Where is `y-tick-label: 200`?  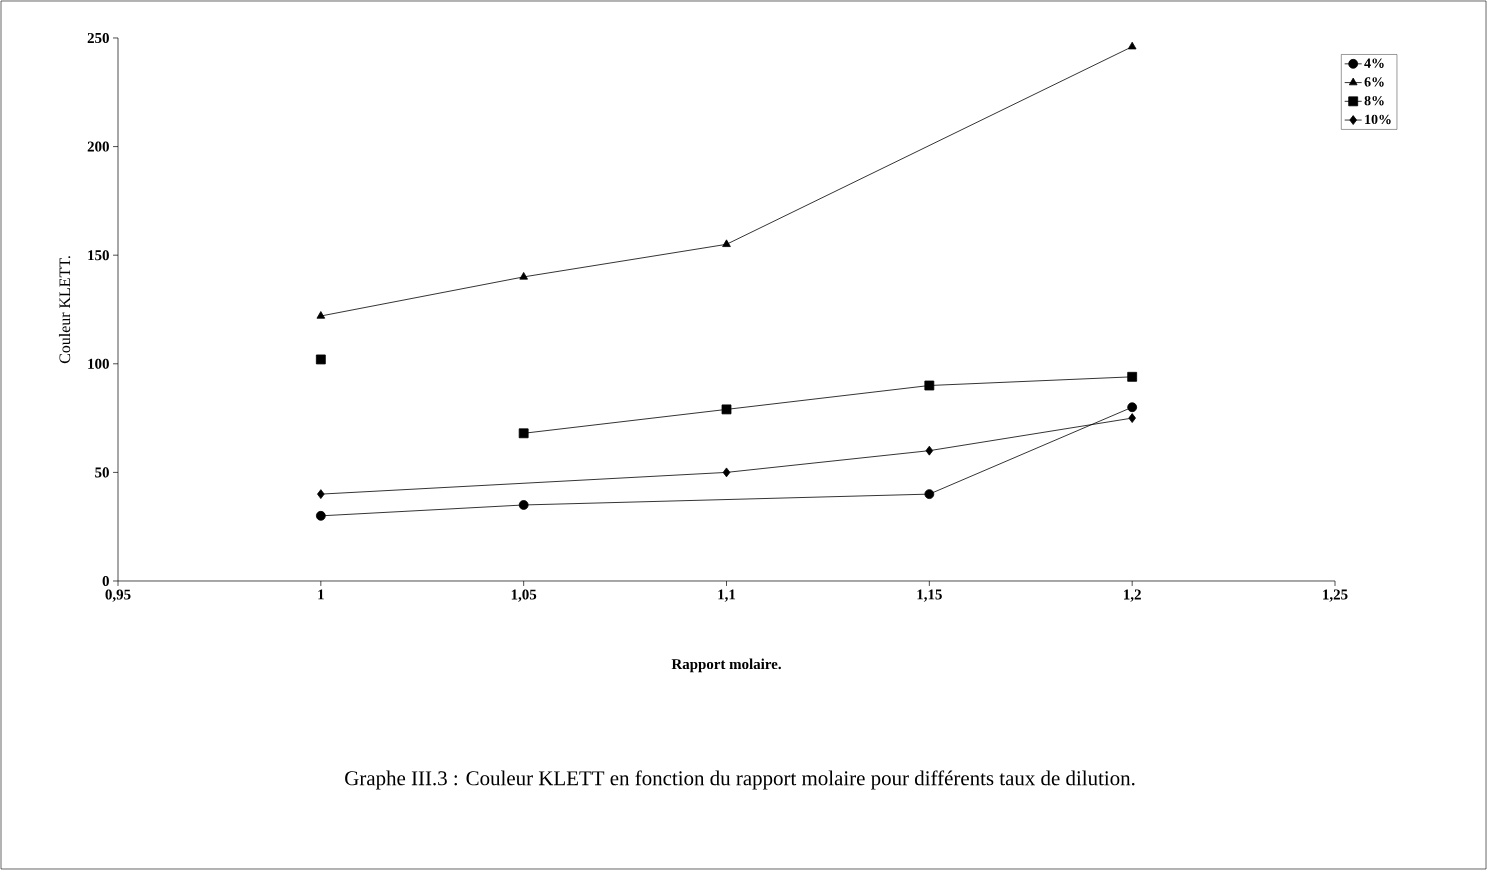 y-tick-label: 200 is located at coordinates (98, 146).